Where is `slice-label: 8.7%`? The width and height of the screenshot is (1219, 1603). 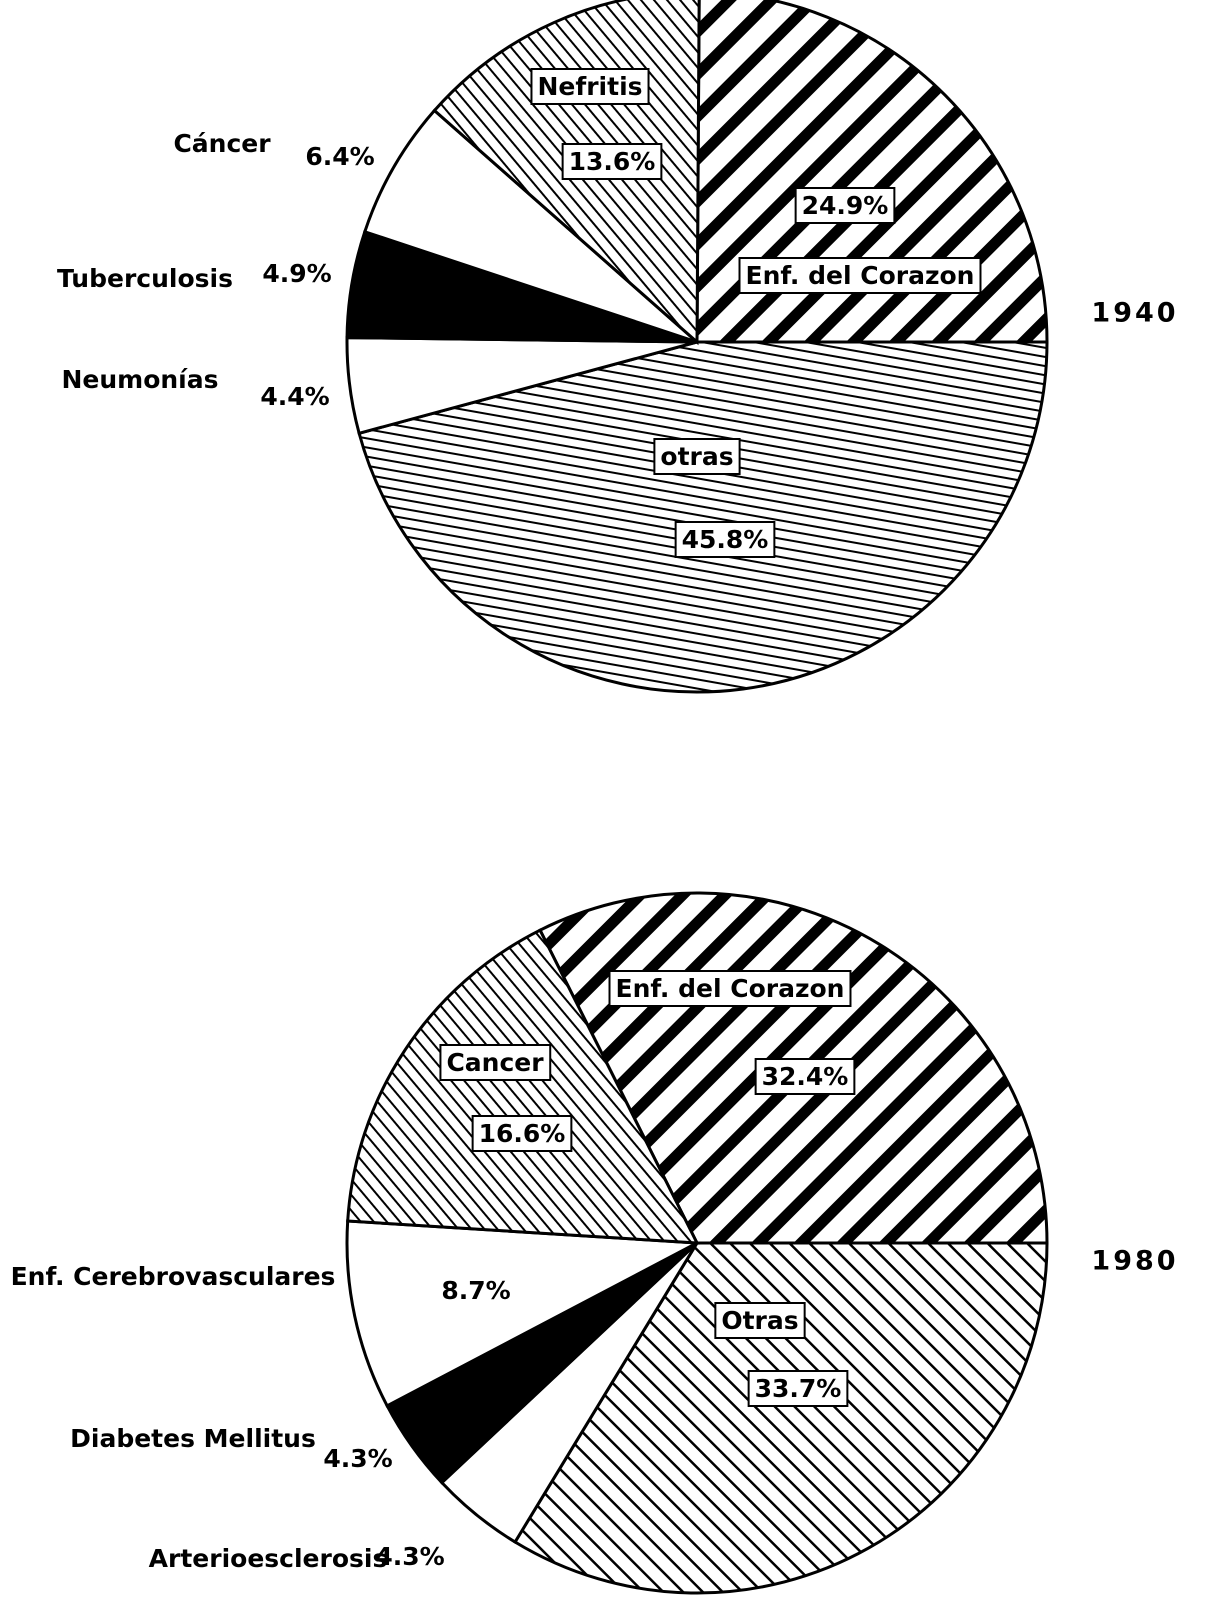
slice-label: 8.7% is located at coordinates (475, 1290).